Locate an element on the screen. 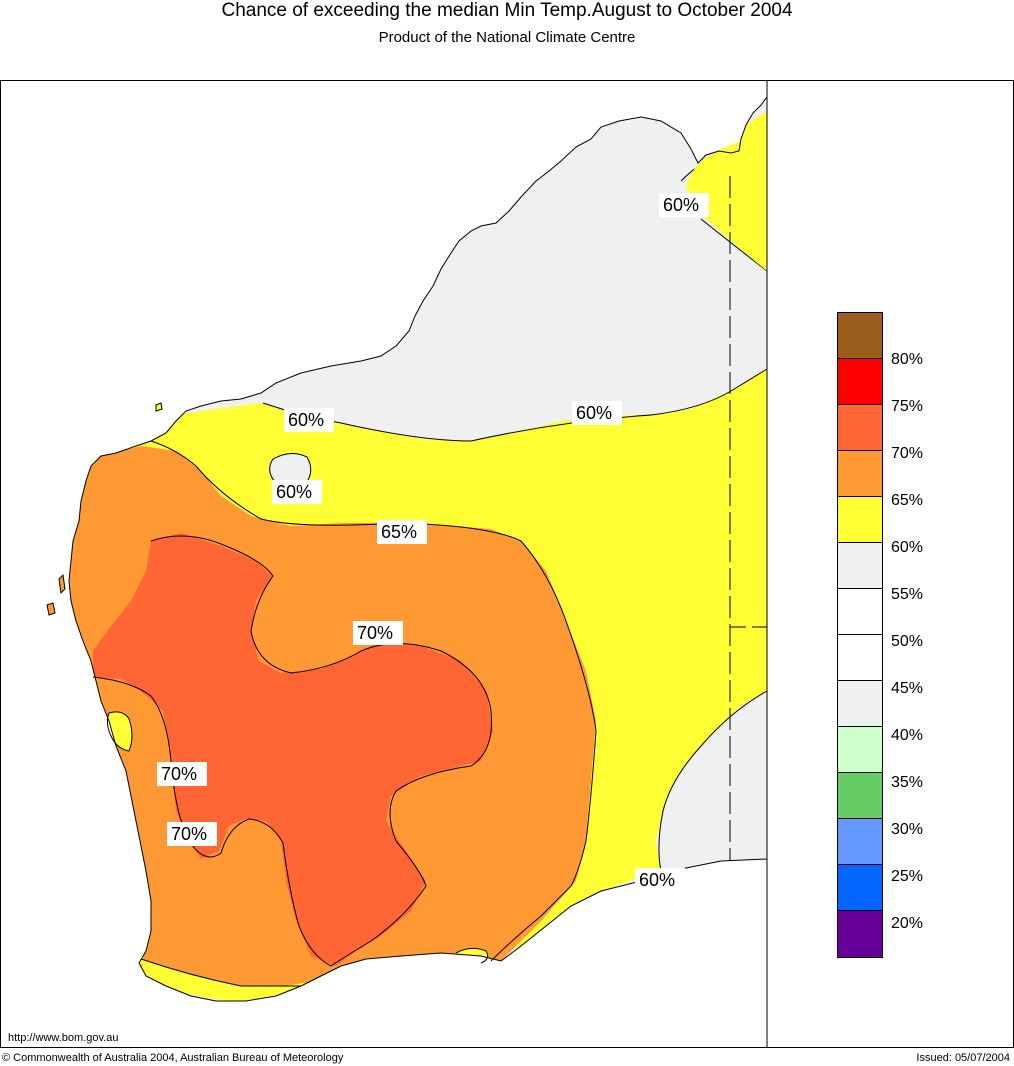 This screenshot has width=1014, height=1066. contour-label-70-west-b: 70% is located at coordinates (189, 834).